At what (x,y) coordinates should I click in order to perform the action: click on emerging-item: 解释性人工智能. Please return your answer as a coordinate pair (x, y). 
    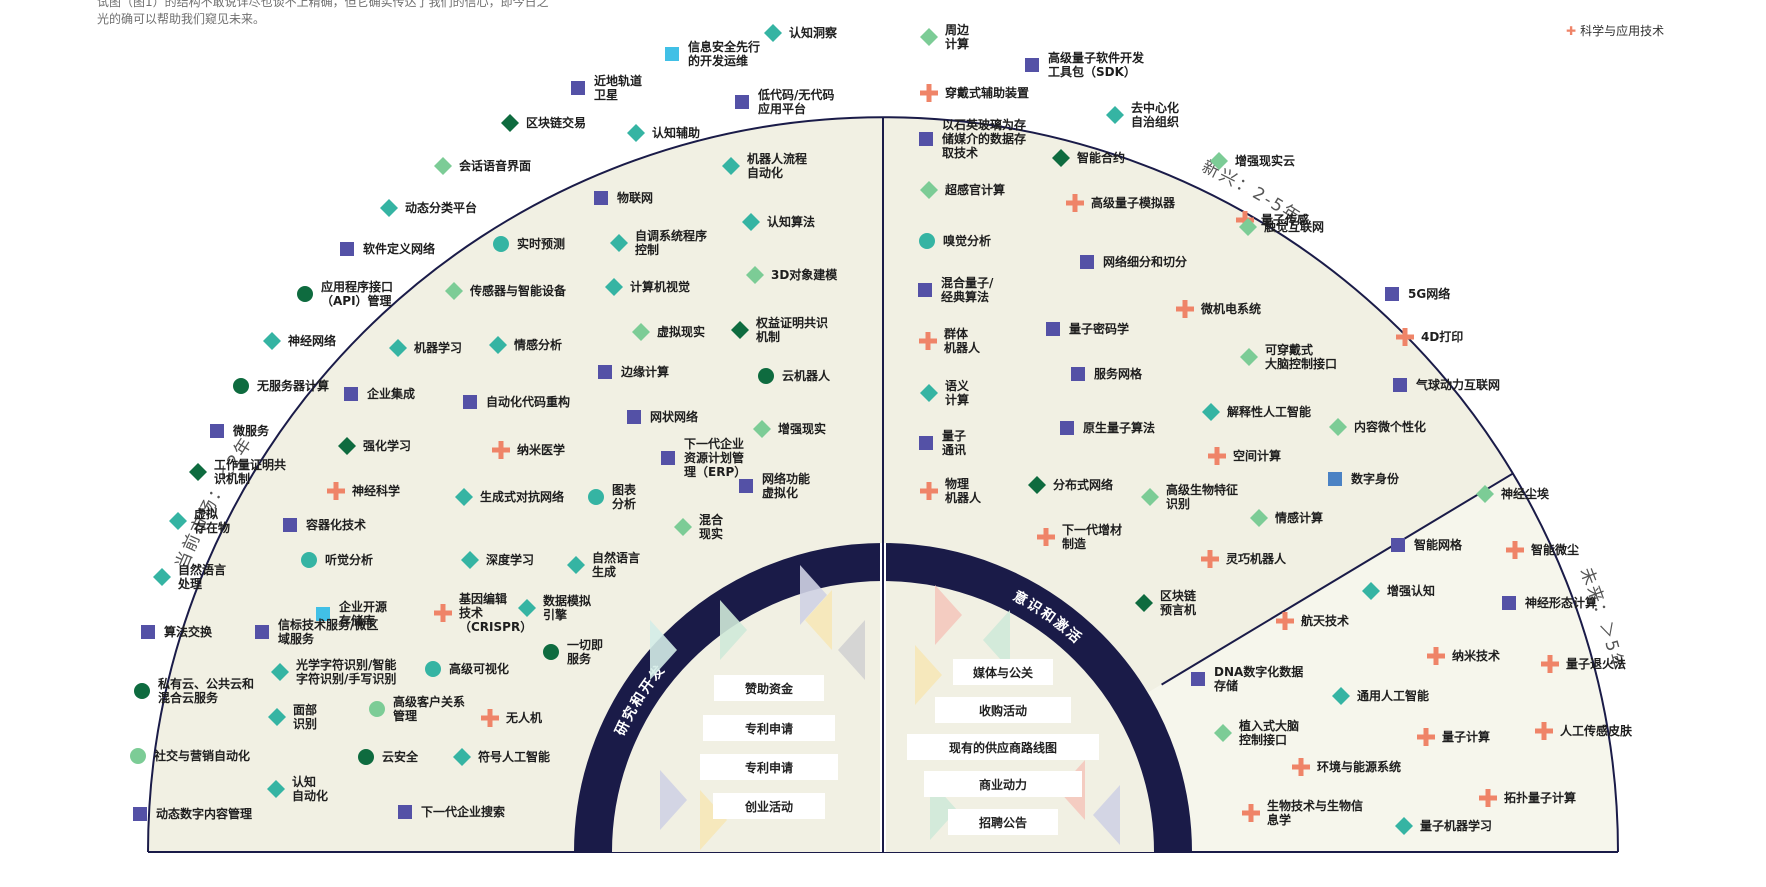
    Looking at the image, I should click on (1256, 412).